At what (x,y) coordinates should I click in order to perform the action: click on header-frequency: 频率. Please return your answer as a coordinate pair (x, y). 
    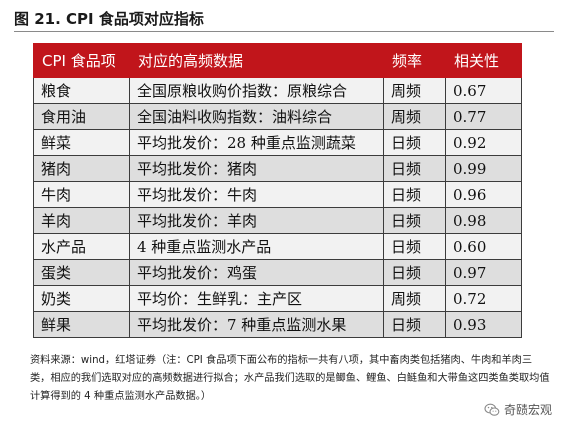
    Looking at the image, I should click on (414, 60).